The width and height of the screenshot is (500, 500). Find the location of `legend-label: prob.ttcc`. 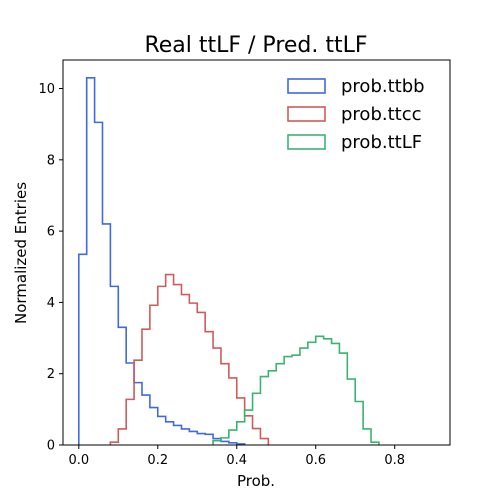

legend-label: prob.ttcc is located at coordinates (381, 114).